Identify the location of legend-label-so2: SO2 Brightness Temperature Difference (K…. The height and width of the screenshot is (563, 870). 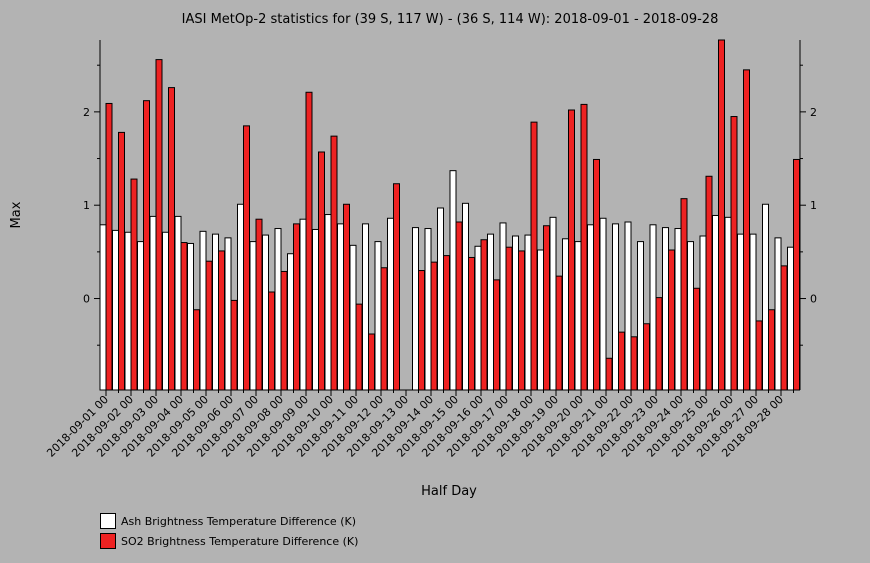
(240, 541).